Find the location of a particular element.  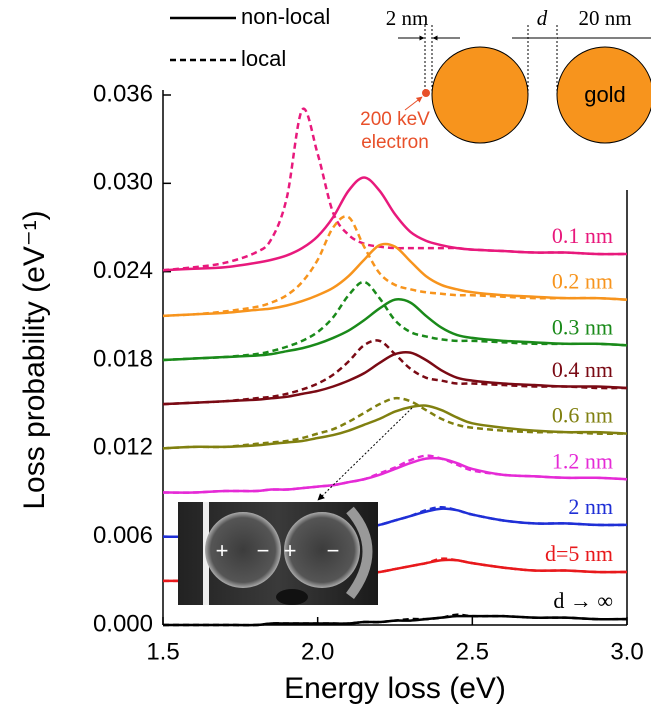

separation-label: d is located at coordinates (542, 18).